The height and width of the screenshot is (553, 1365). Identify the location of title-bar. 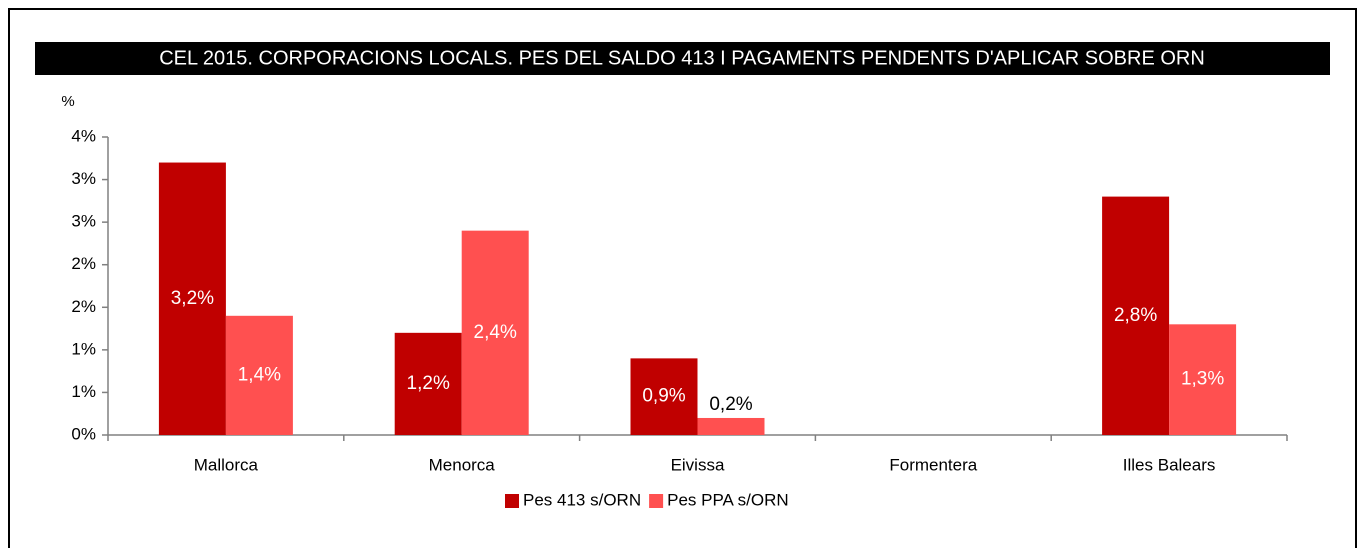
(682, 58).